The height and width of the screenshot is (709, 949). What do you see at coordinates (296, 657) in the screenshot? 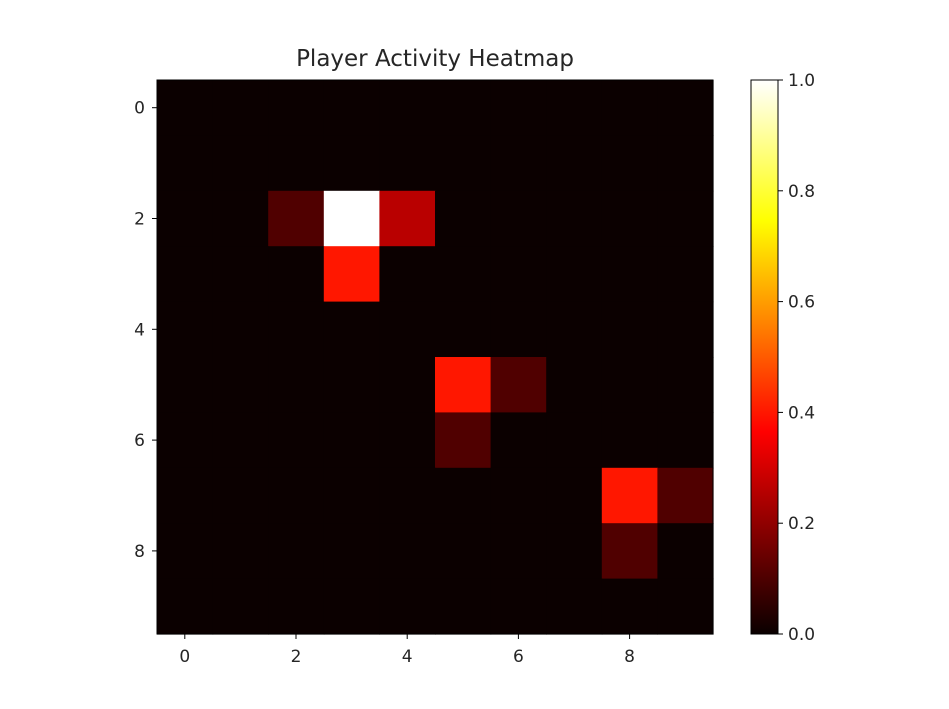
I see `x-tick-label: 2` at bounding box center [296, 657].